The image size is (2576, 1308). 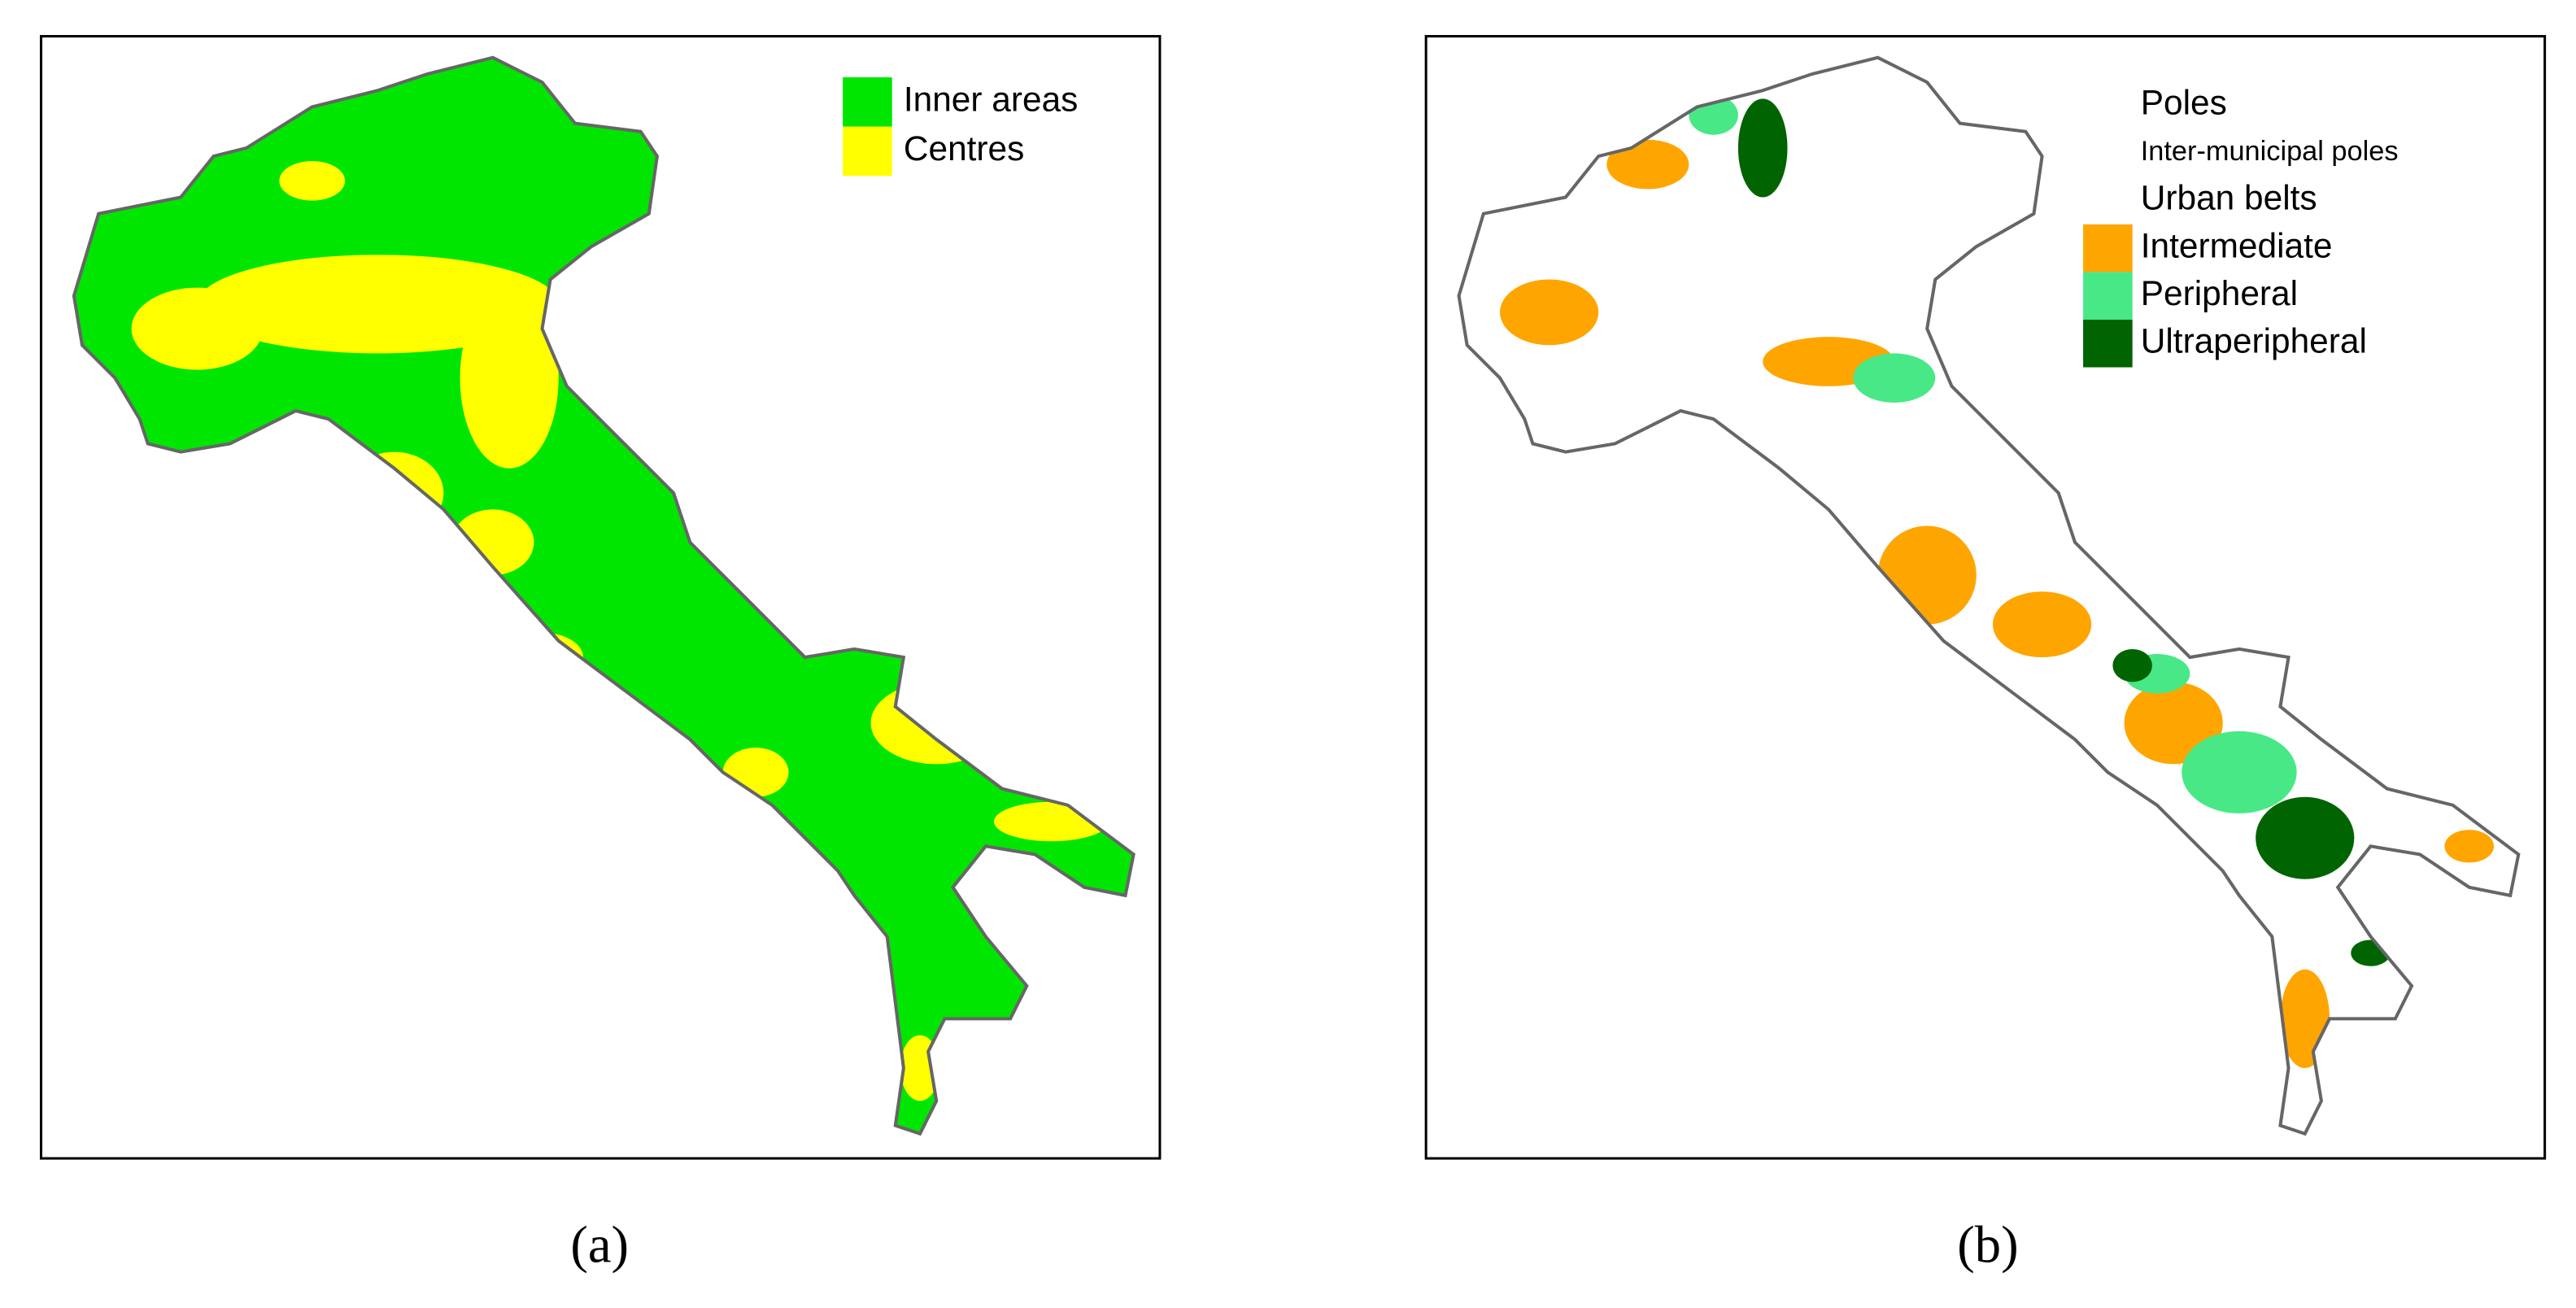 I want to click on legend-label: Ultraperipheral, so click(x=2254, y=340).